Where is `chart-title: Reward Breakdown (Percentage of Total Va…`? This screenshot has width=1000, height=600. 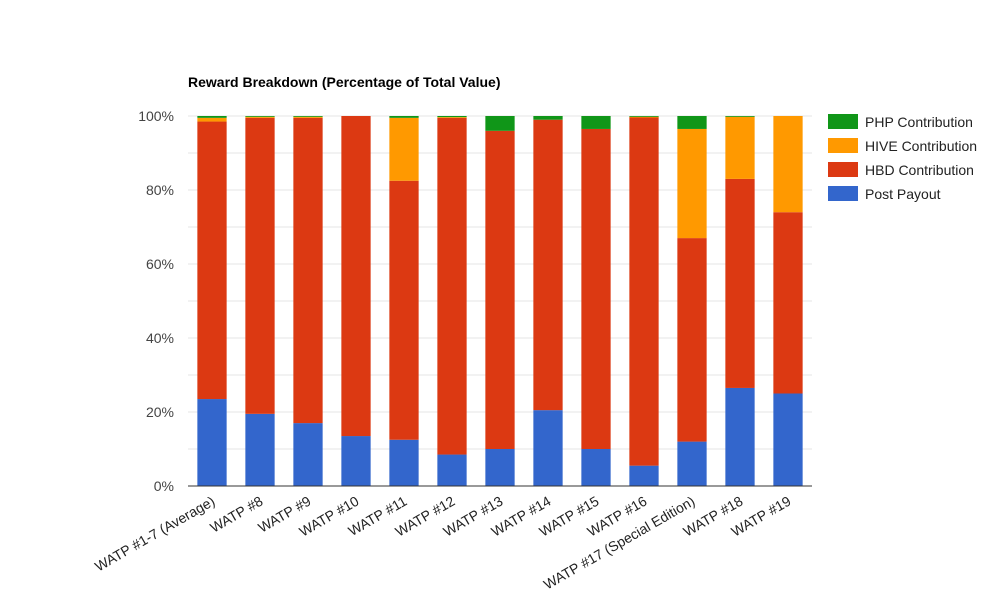 chart-title: Reward Breakdown (Percentage of Total Va… is located at coordinates (344, 82).